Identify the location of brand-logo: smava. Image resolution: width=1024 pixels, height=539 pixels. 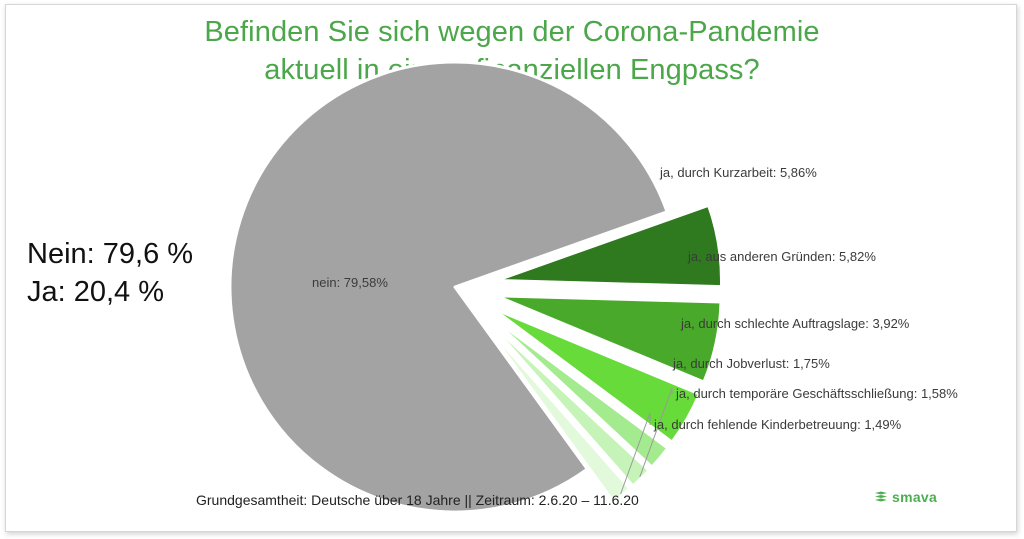
(905, 497).